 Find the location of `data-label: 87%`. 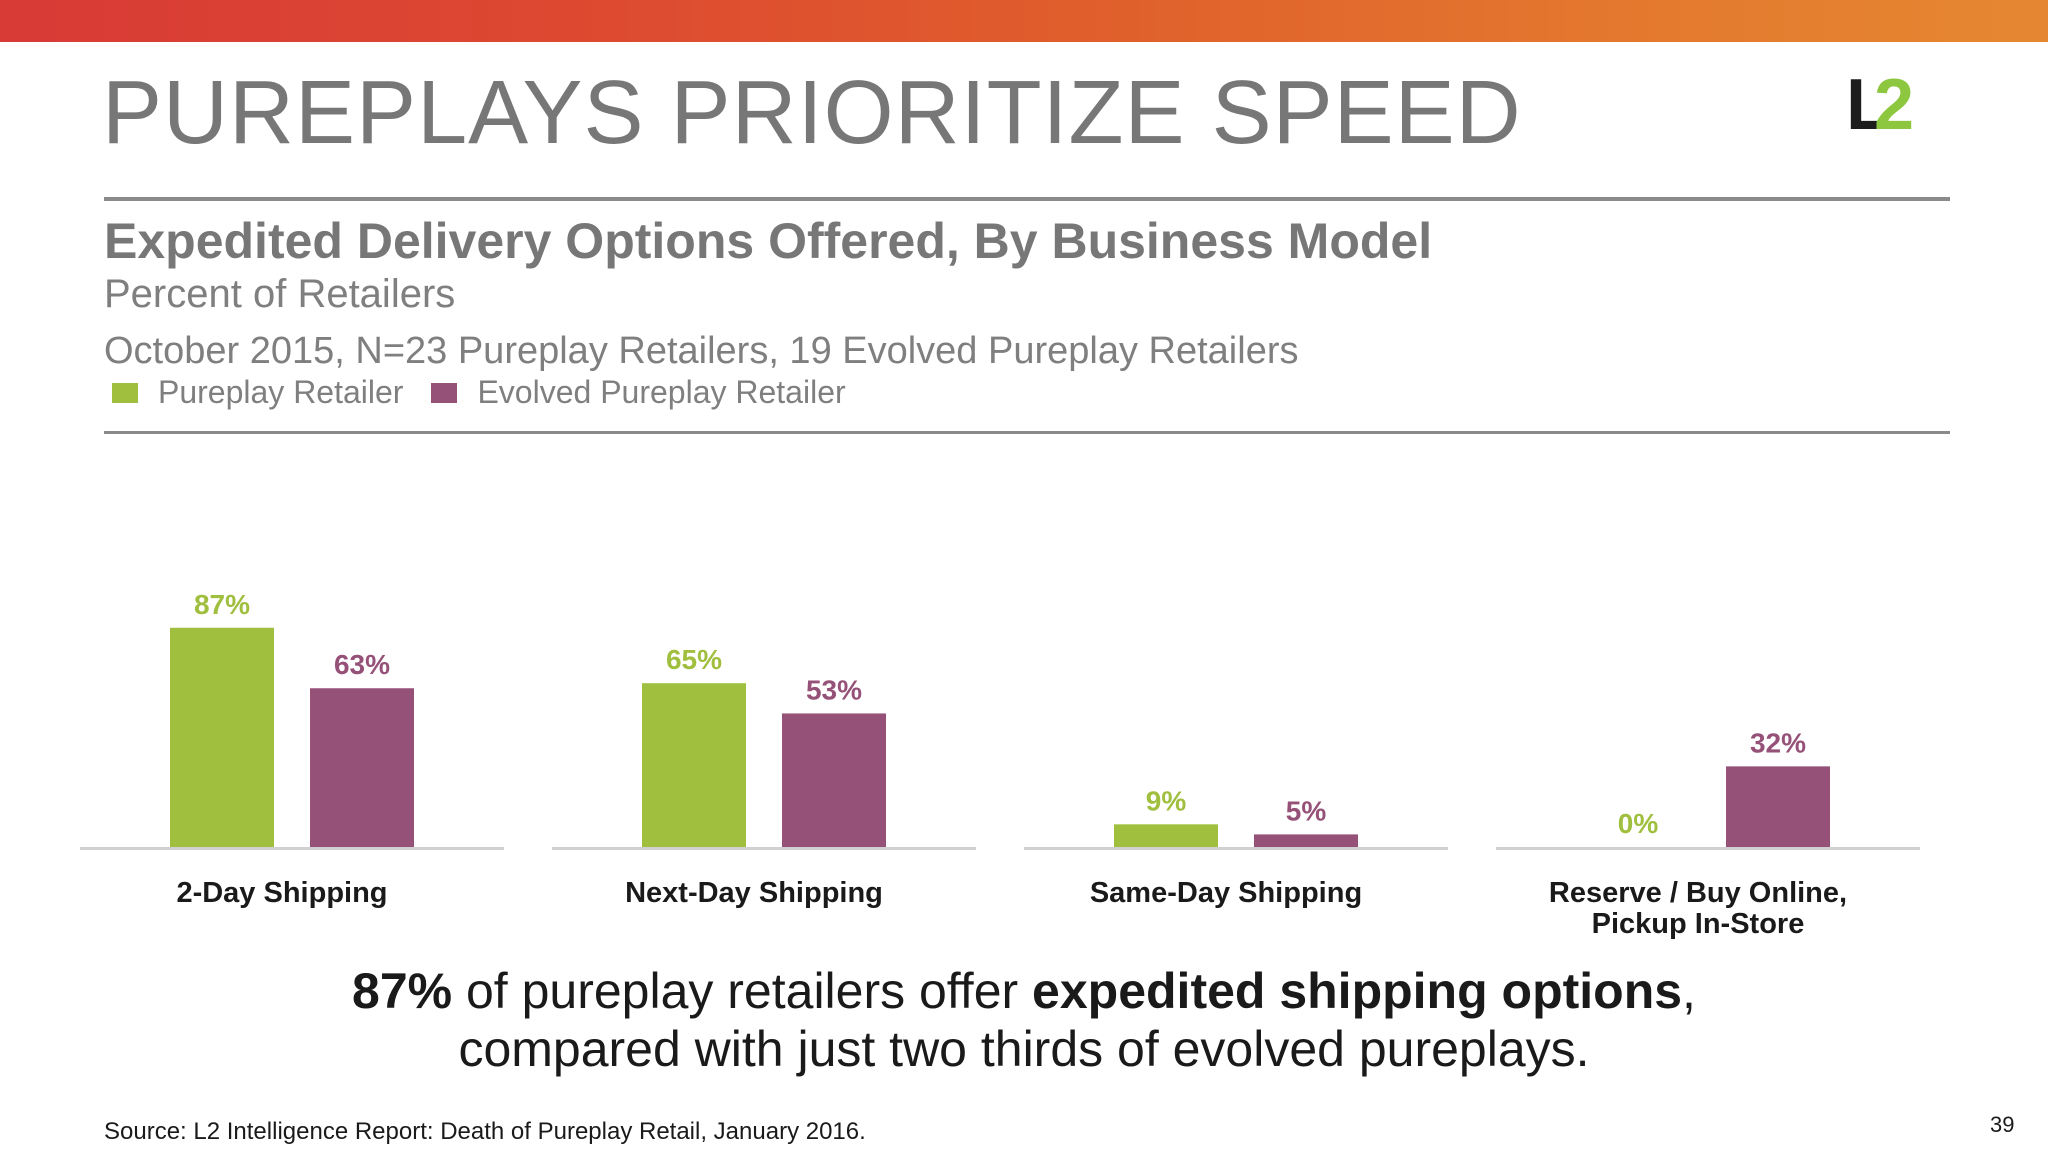

data-label: 87% is located at coordinates (222, 604).